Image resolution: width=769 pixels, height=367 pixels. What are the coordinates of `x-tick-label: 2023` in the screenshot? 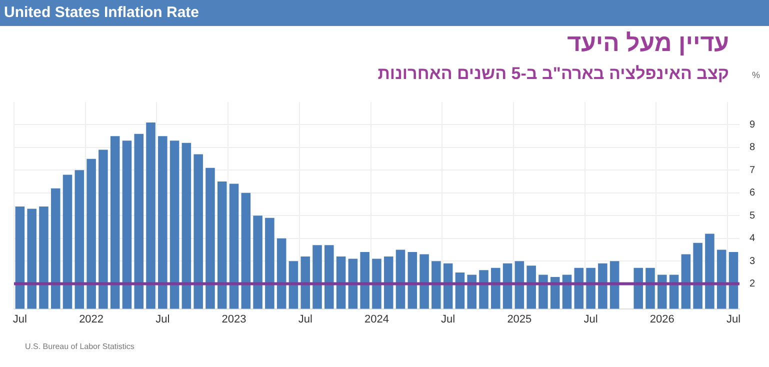 It's located at (234, 319).